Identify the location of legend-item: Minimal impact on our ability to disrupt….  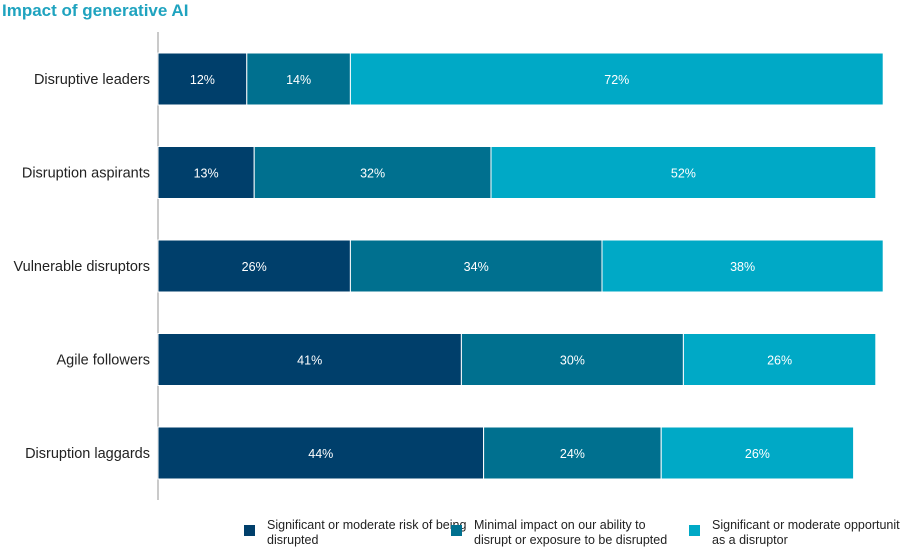
(565, 533).